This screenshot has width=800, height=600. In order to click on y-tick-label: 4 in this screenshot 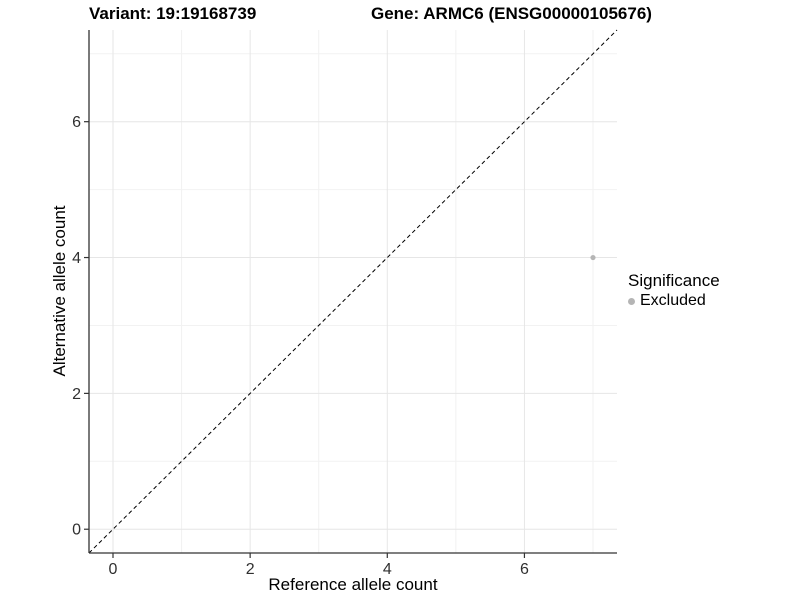, I will do `click(76, 258)`.